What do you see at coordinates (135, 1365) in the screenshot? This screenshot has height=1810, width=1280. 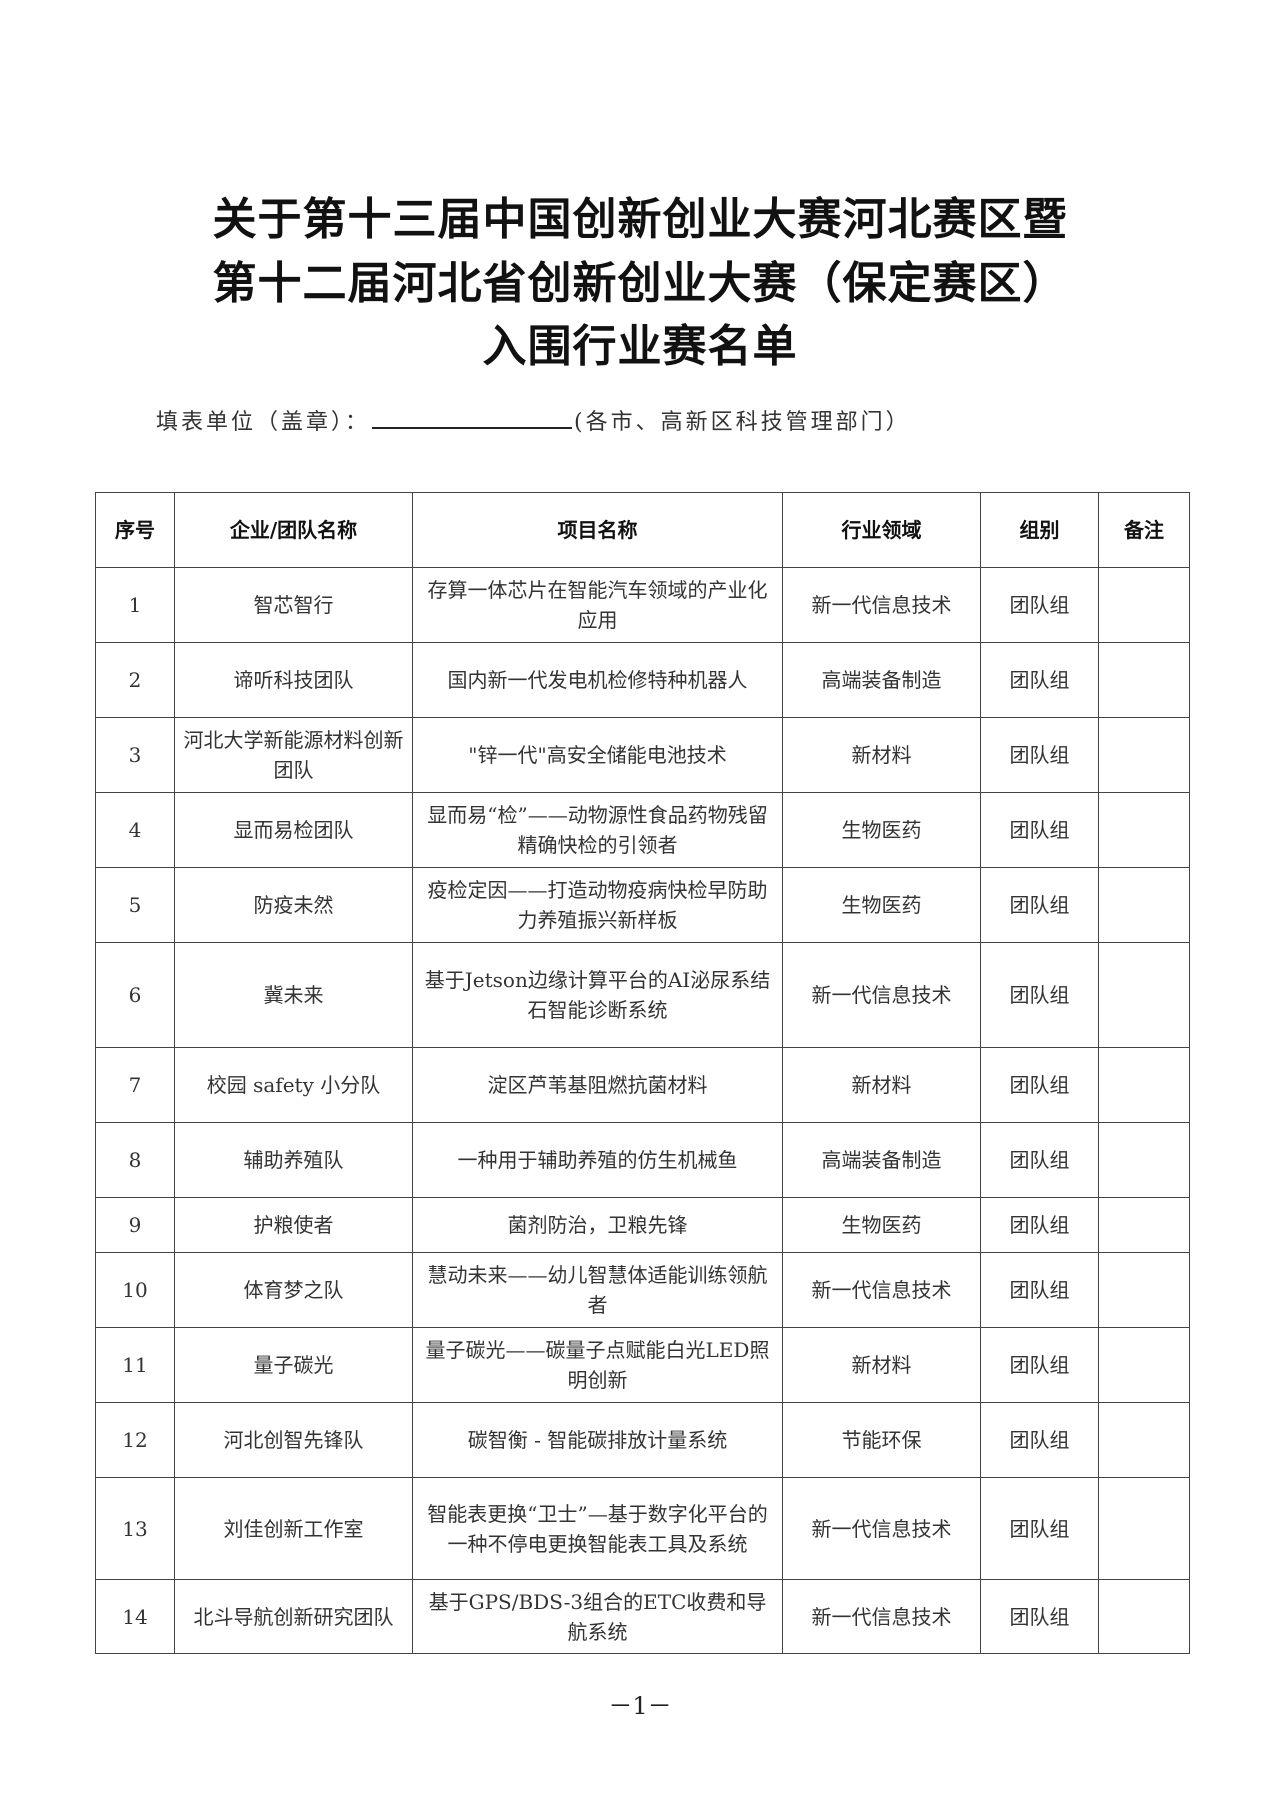 I see `cell-index: 11` at bounding box center [135, 1365].